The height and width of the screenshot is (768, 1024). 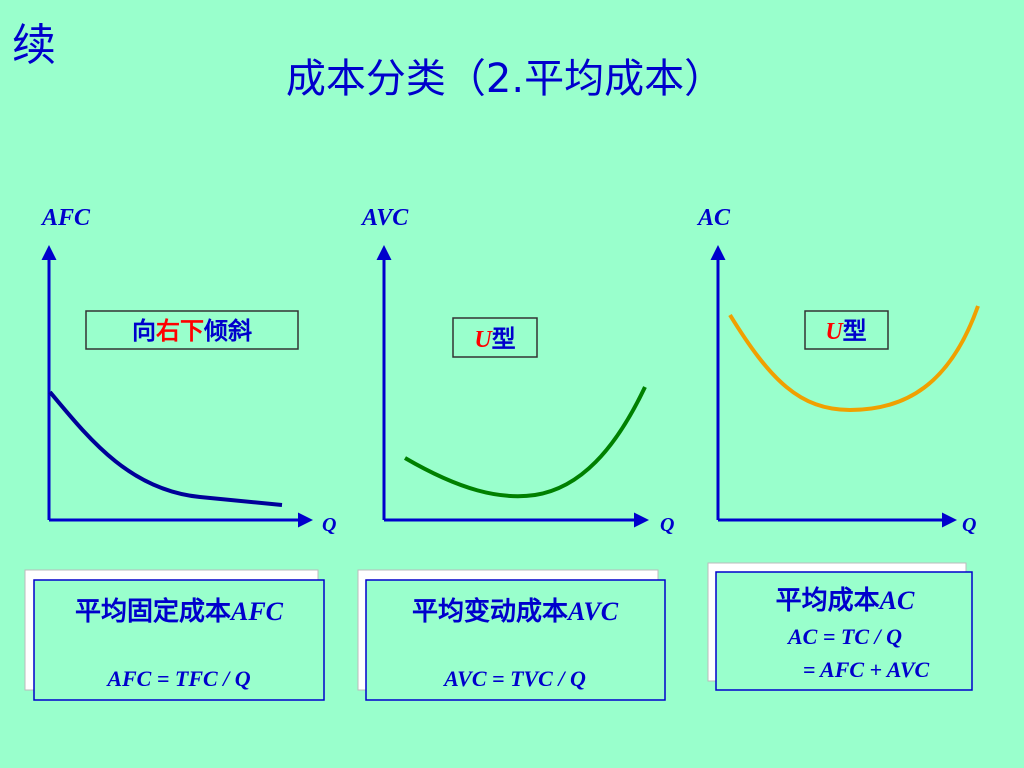 What do you see at coordinates (177, 678) in the screenshot?
I see `formula: AFC = TFC / Q` at bounding box center [177, 678].